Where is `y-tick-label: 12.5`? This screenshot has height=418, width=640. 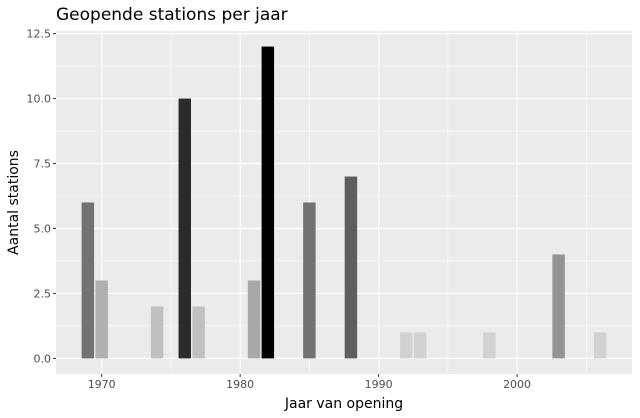 y-tick-label: 12.5 is located at coordinates (39, 34).